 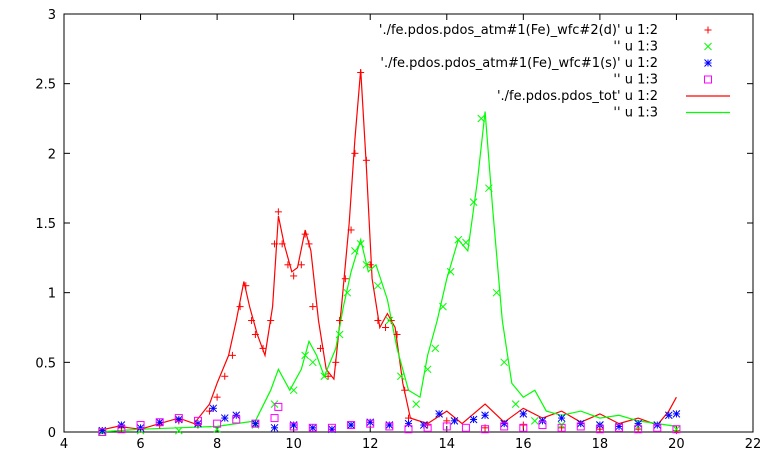 What do you see at coordinates (523, 444) in the screenshot?
I see `x-tick-label: 16` at bounding box center [523, 444].